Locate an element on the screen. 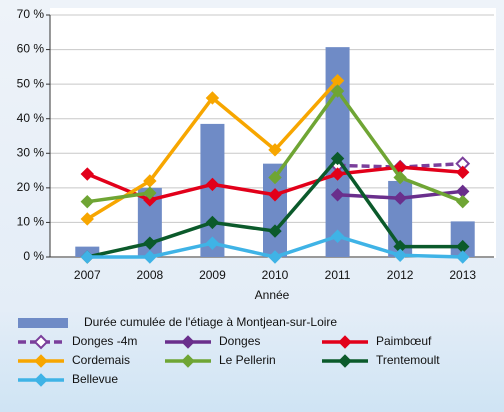 This screenshot has width=504, height=412. x-axis-label: Année is located at coordinates (272, 295).